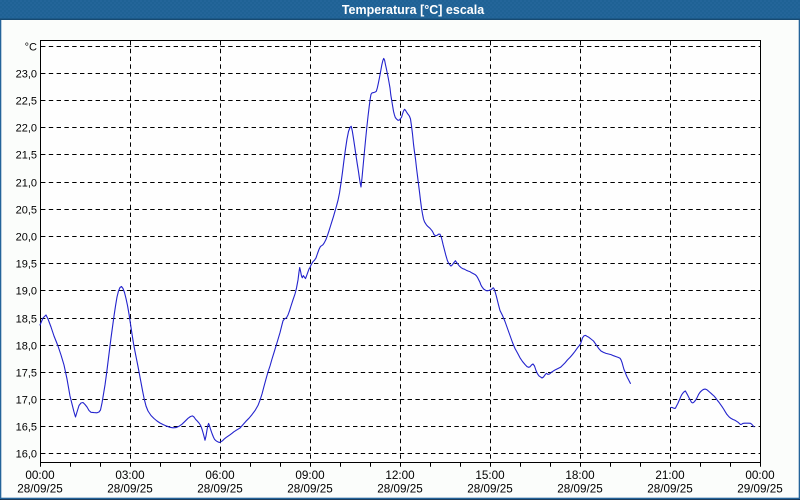 The width and height of the screenshot is (800, 500). I want to click on svg-text: 16,0, so click(26, 454).